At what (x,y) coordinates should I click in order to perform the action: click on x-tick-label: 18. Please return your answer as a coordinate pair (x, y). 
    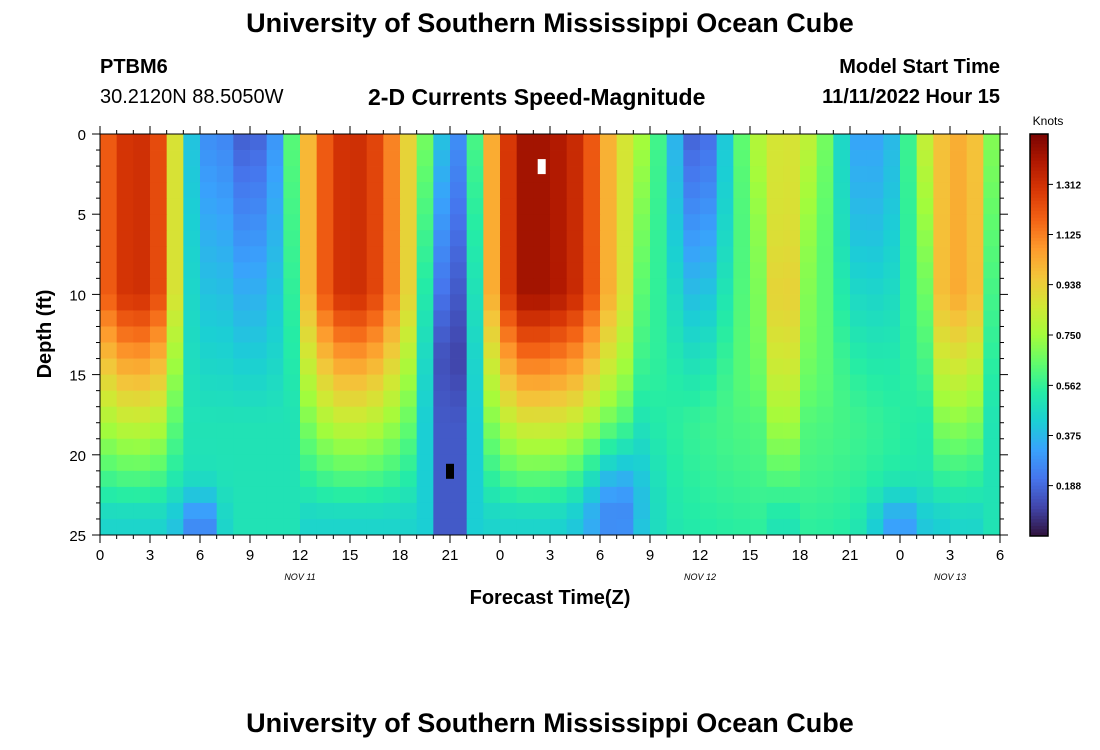
    Looking at the image, I should click on (800, 555).